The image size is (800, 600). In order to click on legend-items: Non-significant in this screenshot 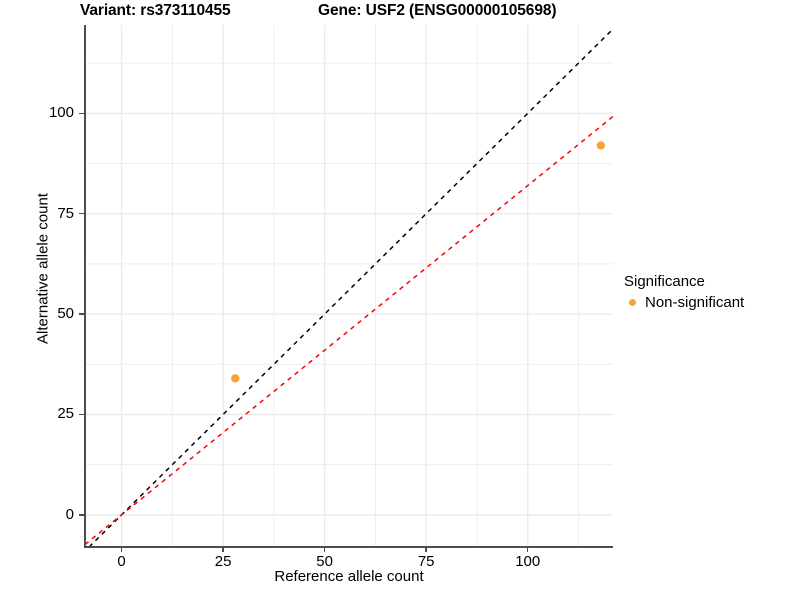, I will do `click(711, 302)`.